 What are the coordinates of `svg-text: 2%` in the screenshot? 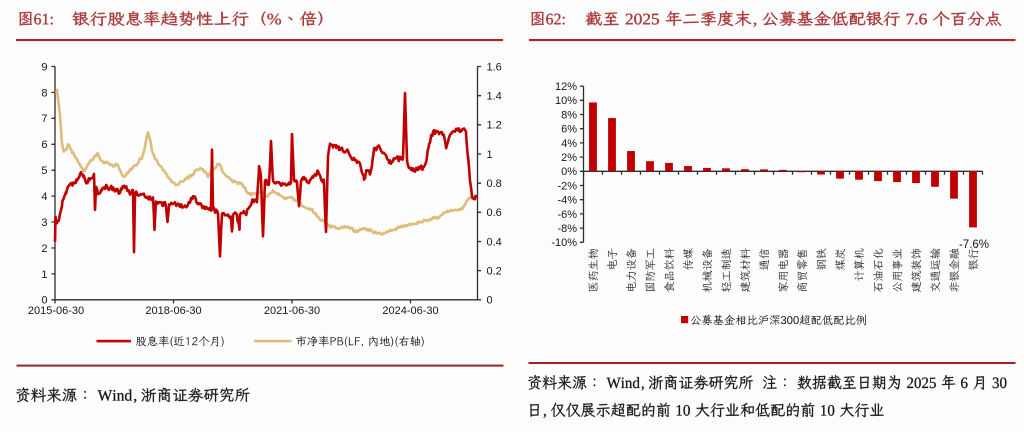 It's located at (569, 158).